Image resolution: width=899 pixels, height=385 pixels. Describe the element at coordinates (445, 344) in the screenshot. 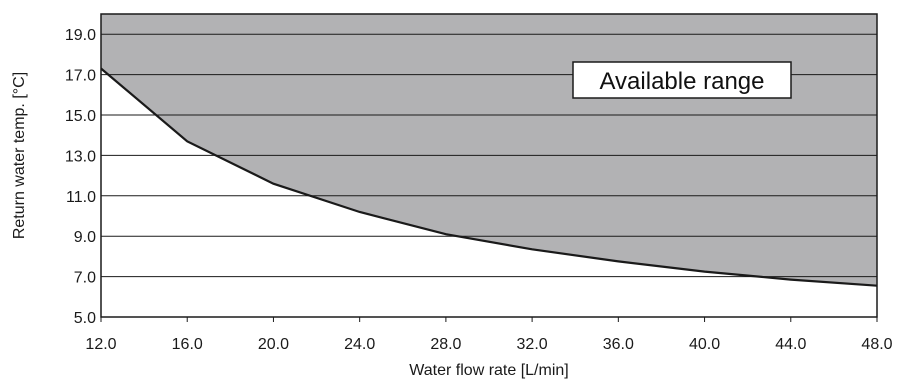

I see `x-tick-label: 28.0` at that location.